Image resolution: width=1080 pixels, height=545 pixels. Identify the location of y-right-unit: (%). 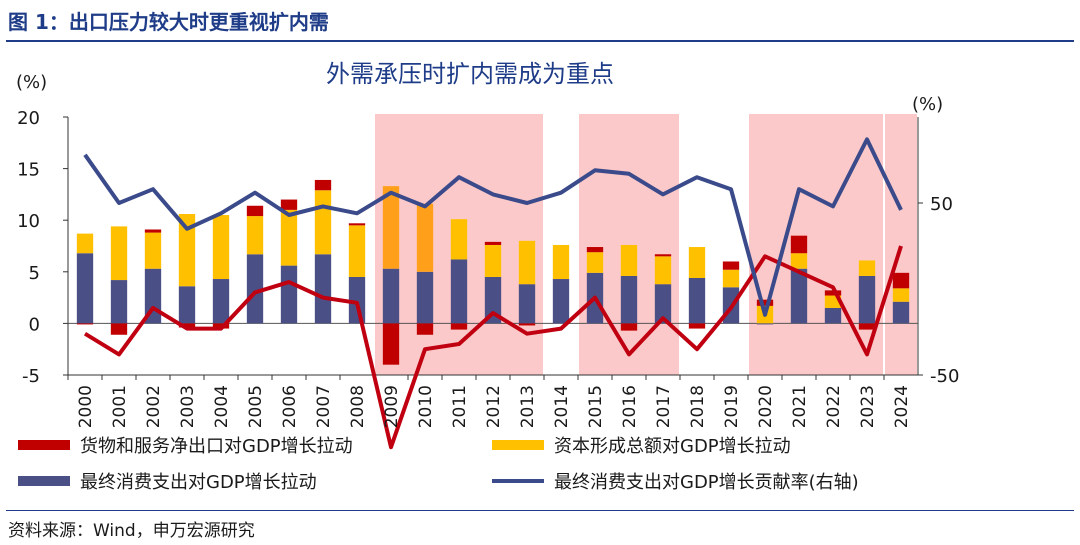
(927, 104).